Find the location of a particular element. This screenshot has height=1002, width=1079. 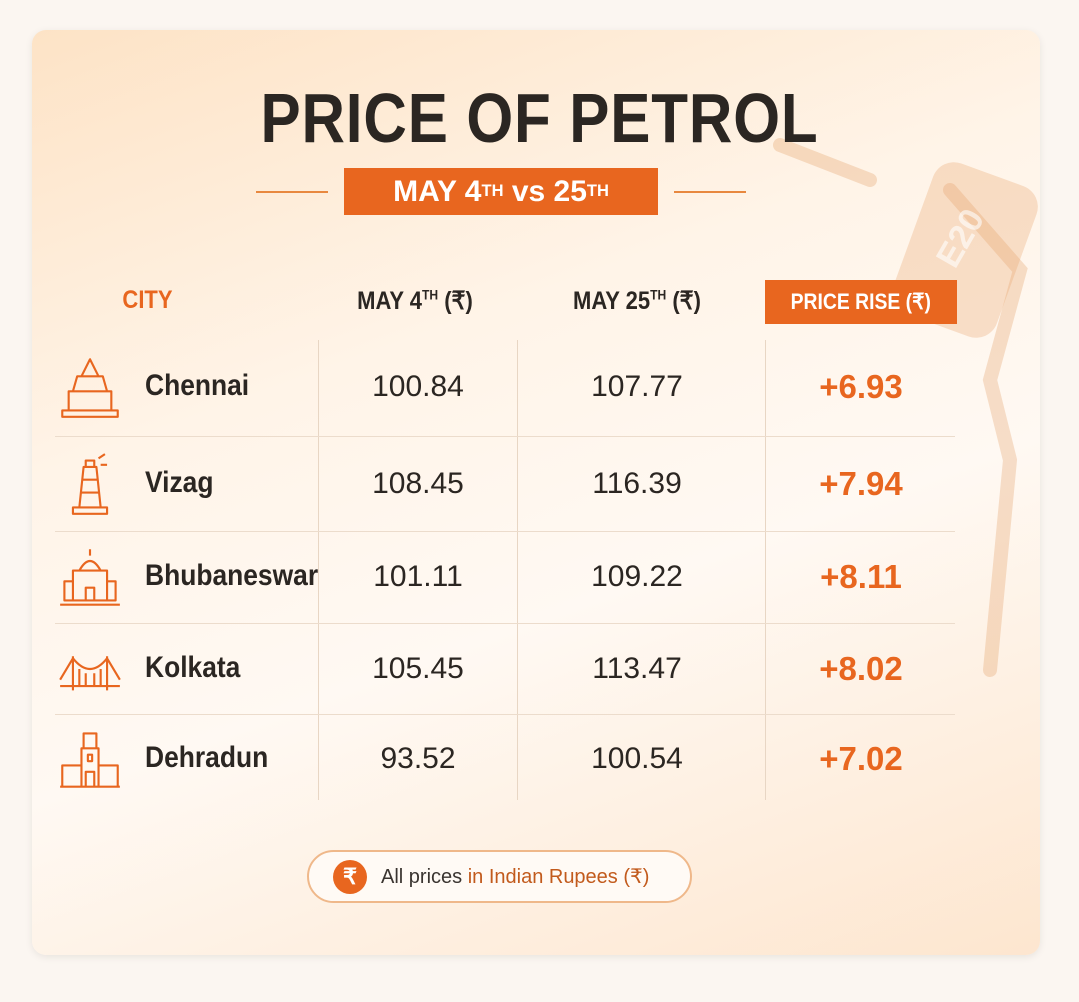

city-name: Dehradun is located at coordinates (207, 757).